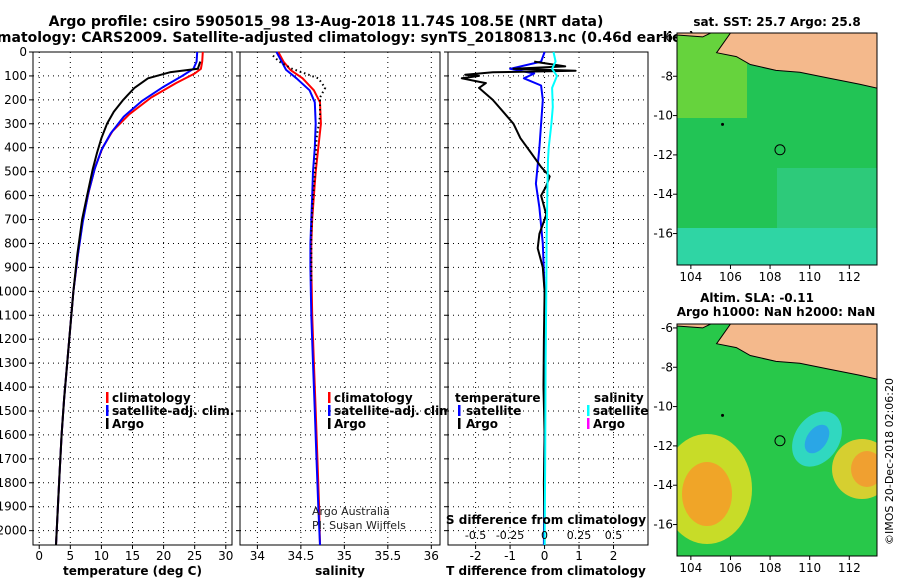 The height and width of the screenshot is (580, 900). Describe the element at coordinates (340, 571) in the screenshot. I see `salinity-xlabel: salinity` at that location.